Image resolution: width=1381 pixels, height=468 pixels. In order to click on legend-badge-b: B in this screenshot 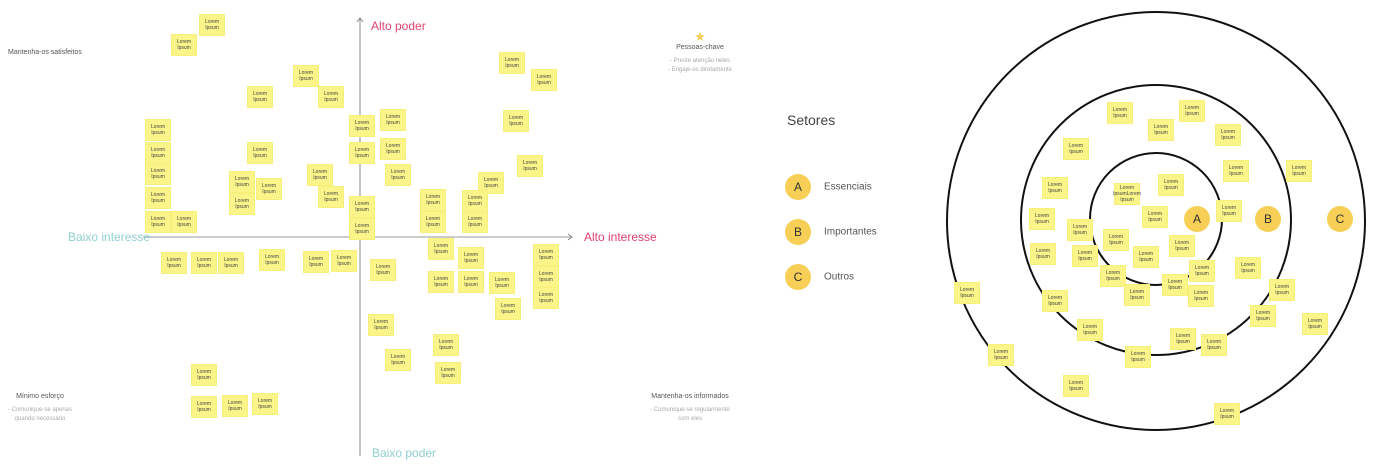, I will do `click(798, 232)`.